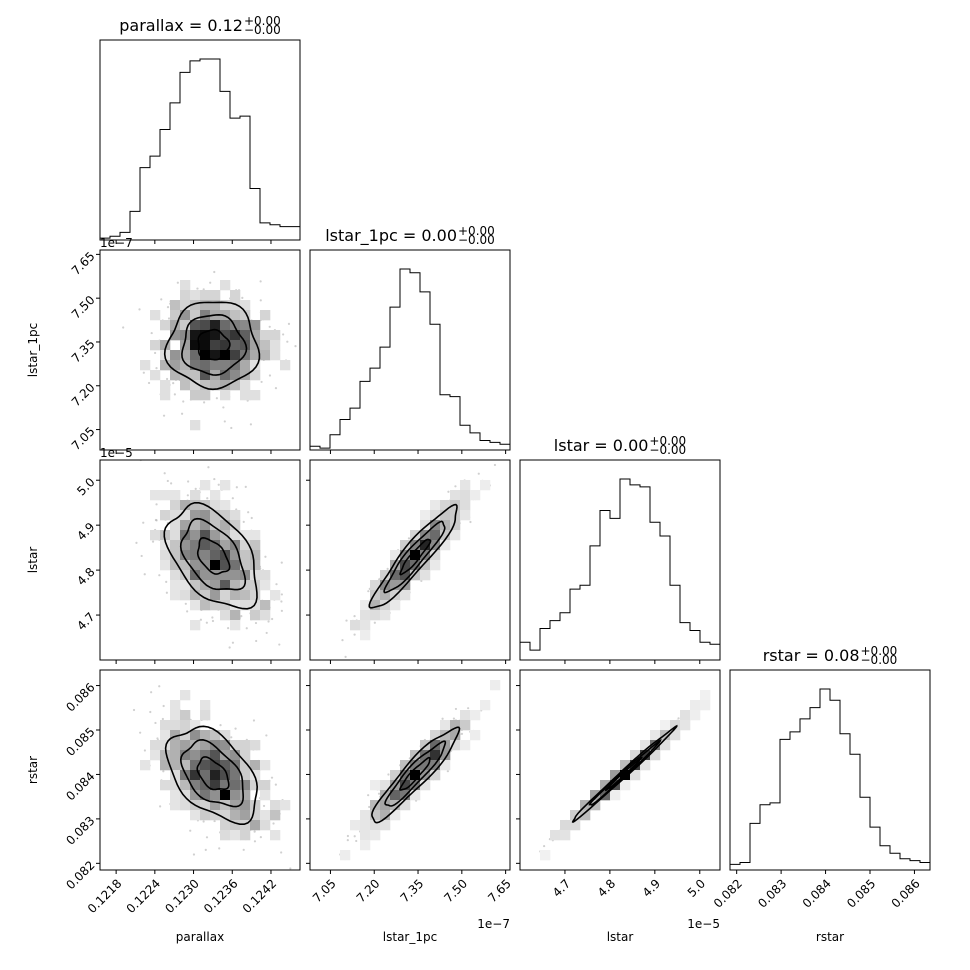 The height and width of the screenshot is (970, 970). What do you see at coordinates (620, 445) in the screenshot?
I see `panel-title-lstar: lstar = 0.00 +0.00−0.00` at bounding box center [620, 445].